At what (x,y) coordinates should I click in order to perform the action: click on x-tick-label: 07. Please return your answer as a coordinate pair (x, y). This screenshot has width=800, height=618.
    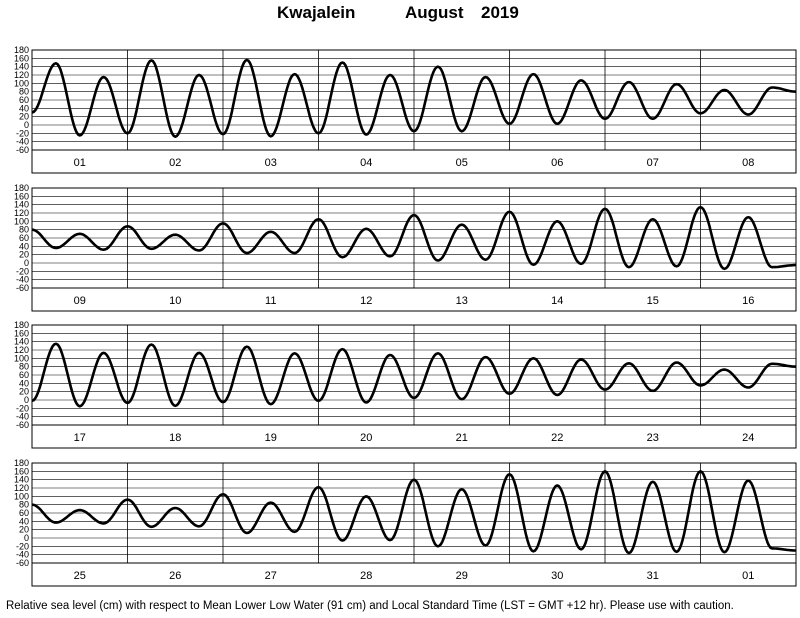
    Looking at the image, I should click on (653, 163).